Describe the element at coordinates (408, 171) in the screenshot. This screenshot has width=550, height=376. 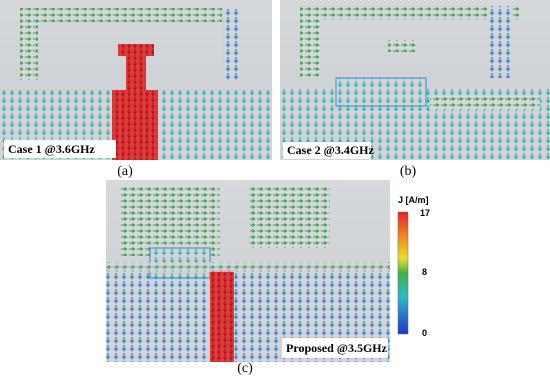
I see `panel-label: (b)` at that location.